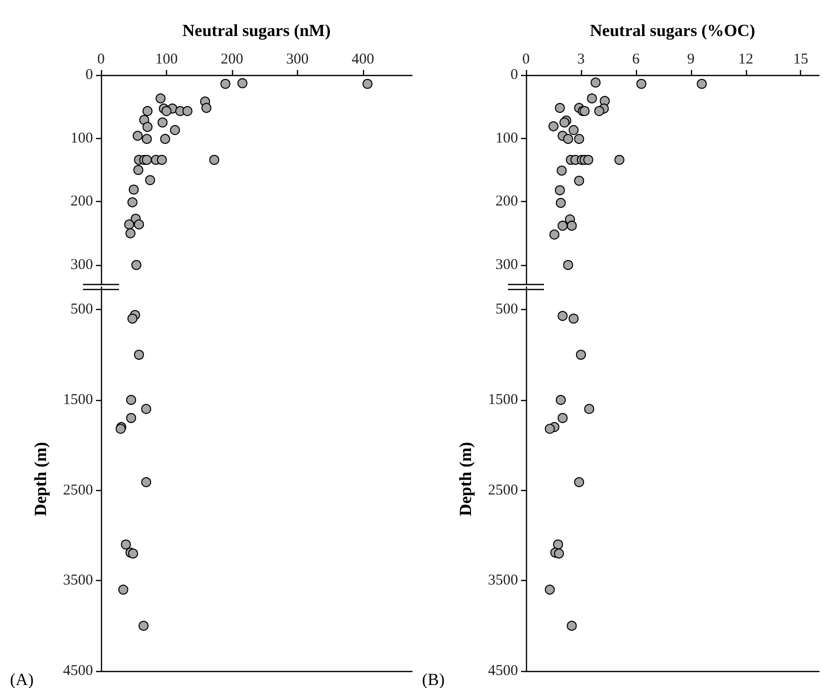 The height and width of the screenshot is (688, 823). Describe the element at coordinates (746, 60) in the screenshot. I see `x-tick-label: 12` at that location.